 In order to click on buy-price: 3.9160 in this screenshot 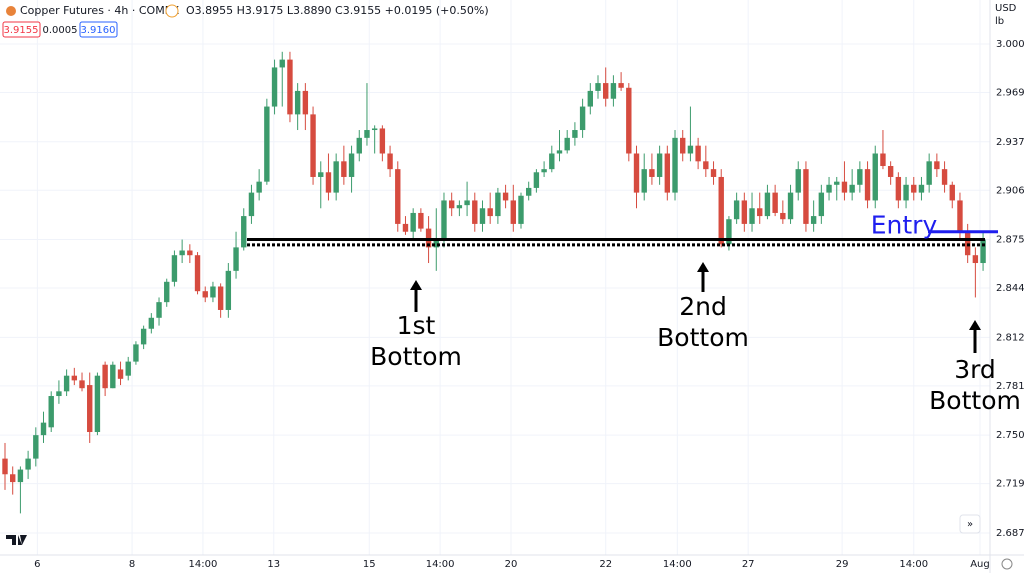, I will do `click(98, 30)`.